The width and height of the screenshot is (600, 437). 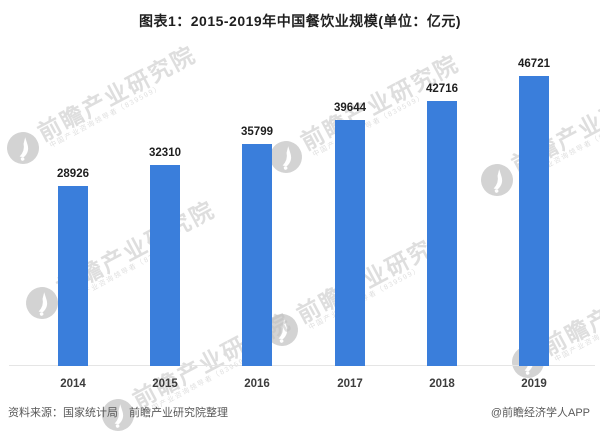 I want to click on bar-group-2014: 28926 2014, so click(x=73, y=279).